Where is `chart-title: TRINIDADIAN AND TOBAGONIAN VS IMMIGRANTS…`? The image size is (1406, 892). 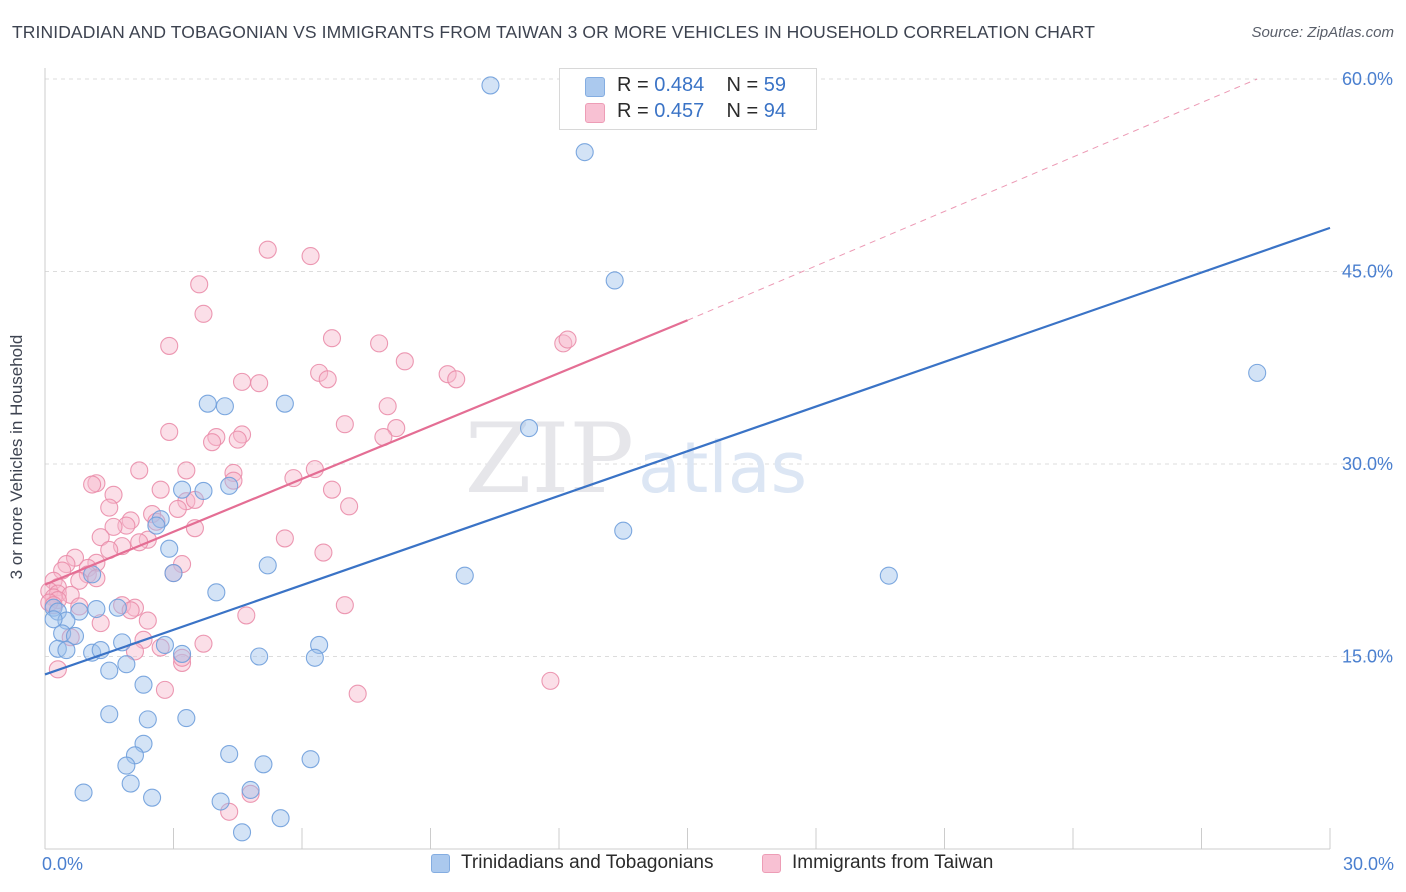
chart-title: TRINIDADIAN AND TOBAGONIAN VS IMMIGRANTS… is located at coordinates (554, 32).